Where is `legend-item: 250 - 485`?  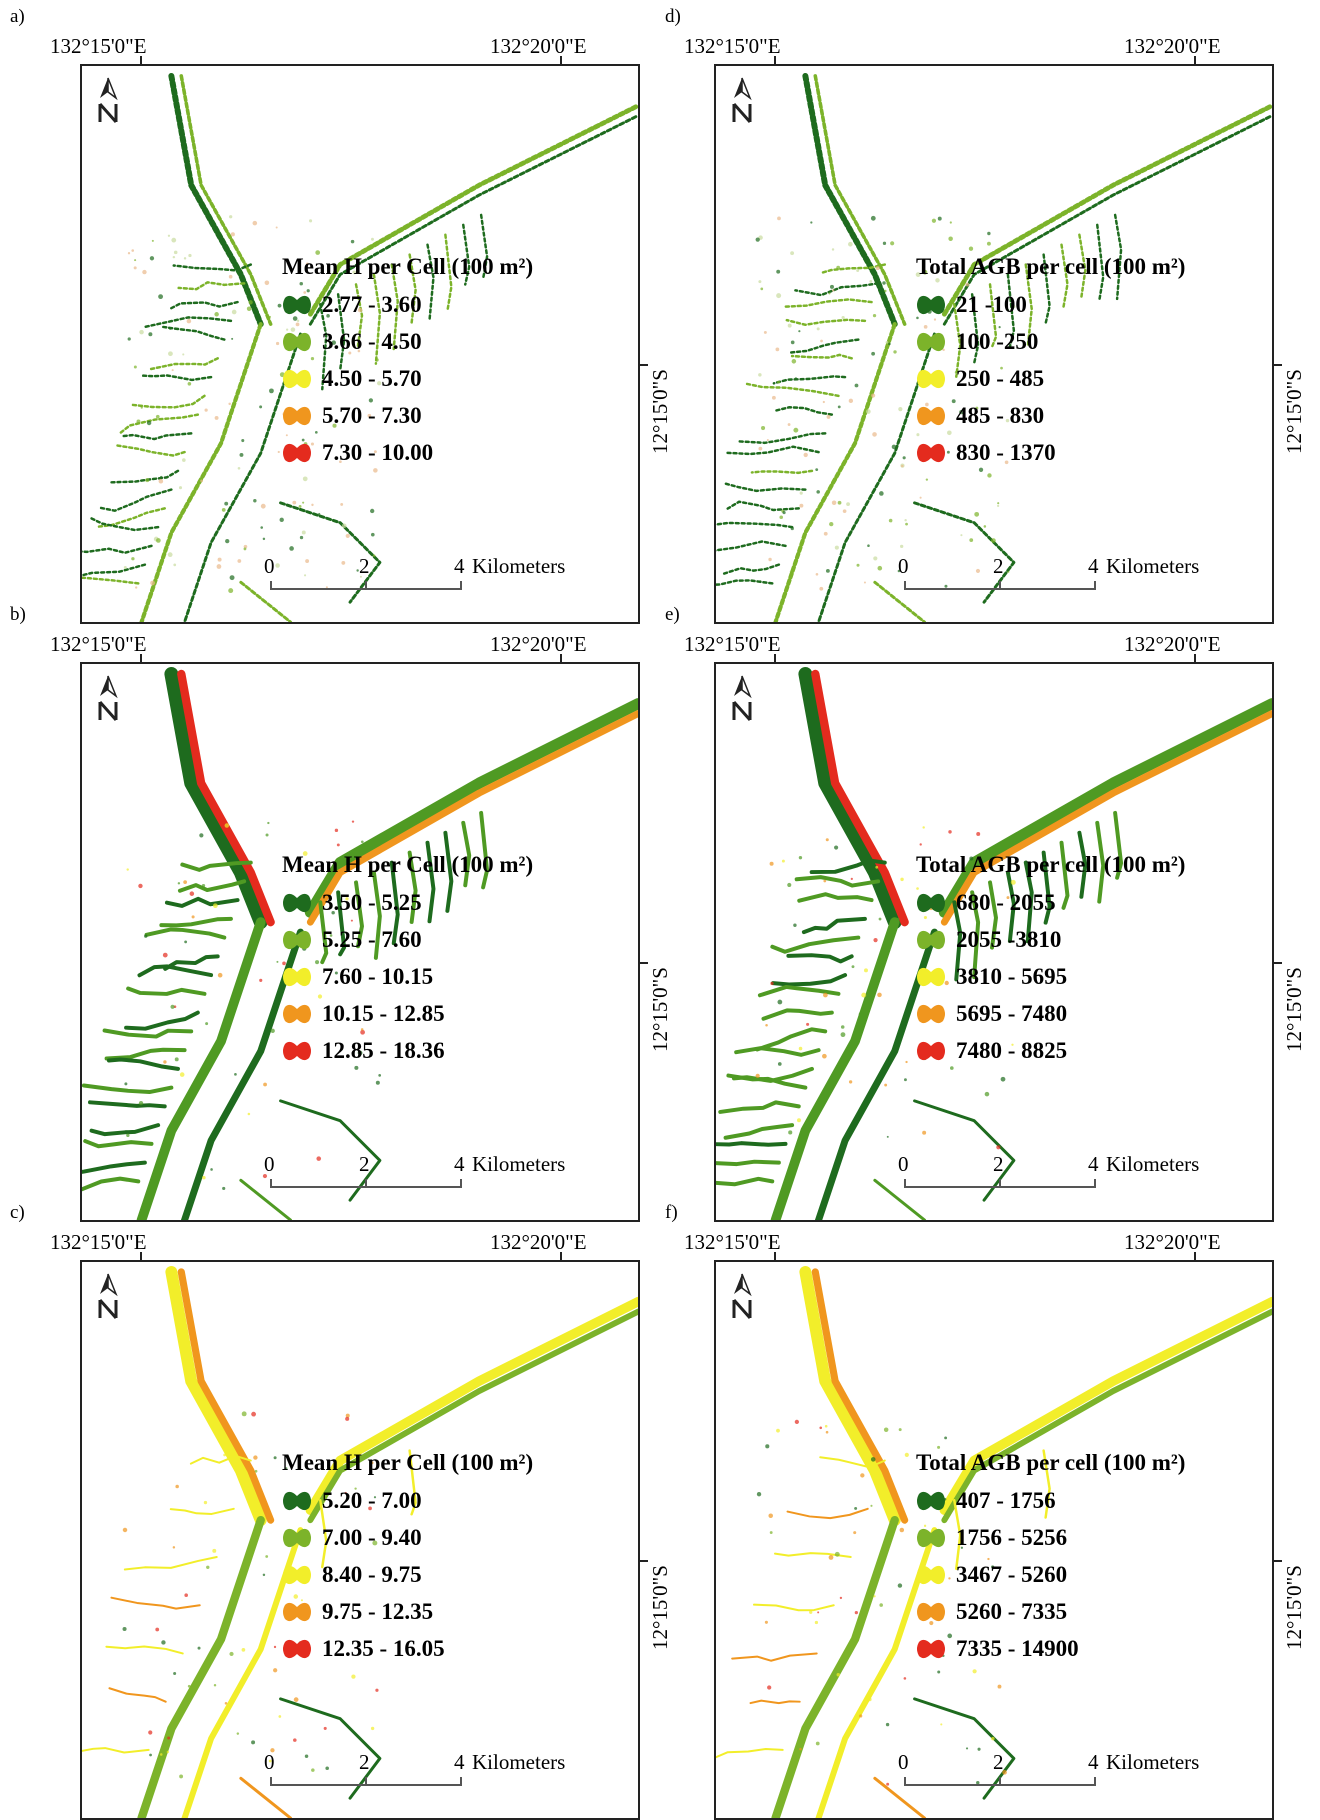
legend-item: 250 - 485 is located at coordinates (1050, 378).